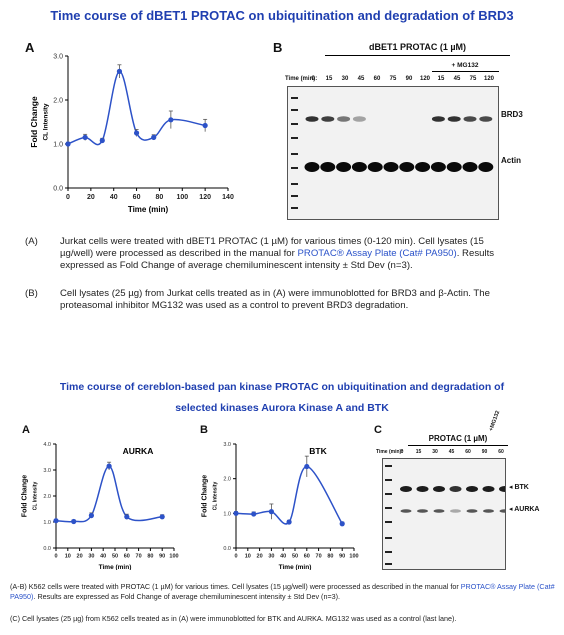 The width and height of the screenshot is (564, 635). I want to click on band-label-aurka: ◂ AURKA, so click(524, 509).